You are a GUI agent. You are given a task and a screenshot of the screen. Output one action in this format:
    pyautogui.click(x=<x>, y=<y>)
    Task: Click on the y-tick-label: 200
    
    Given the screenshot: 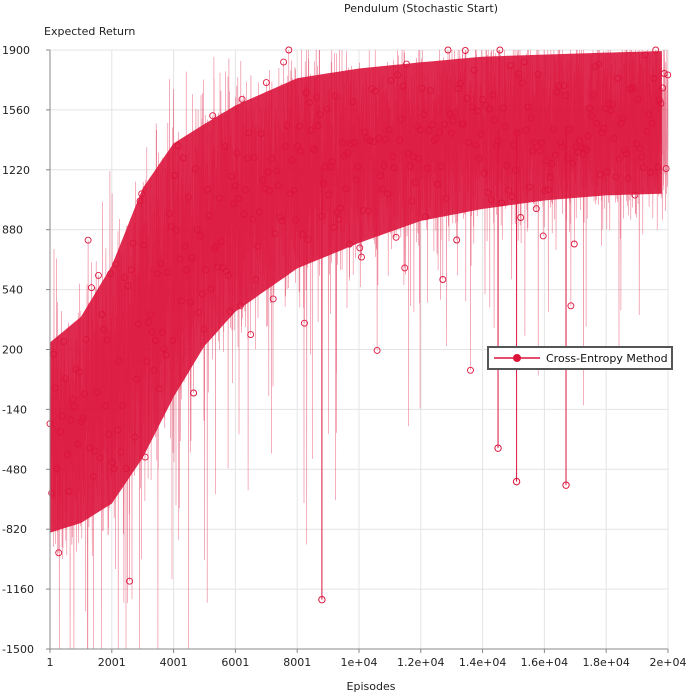 What is the action you would take?
    pyautogui.click(x=12, y=350)
    